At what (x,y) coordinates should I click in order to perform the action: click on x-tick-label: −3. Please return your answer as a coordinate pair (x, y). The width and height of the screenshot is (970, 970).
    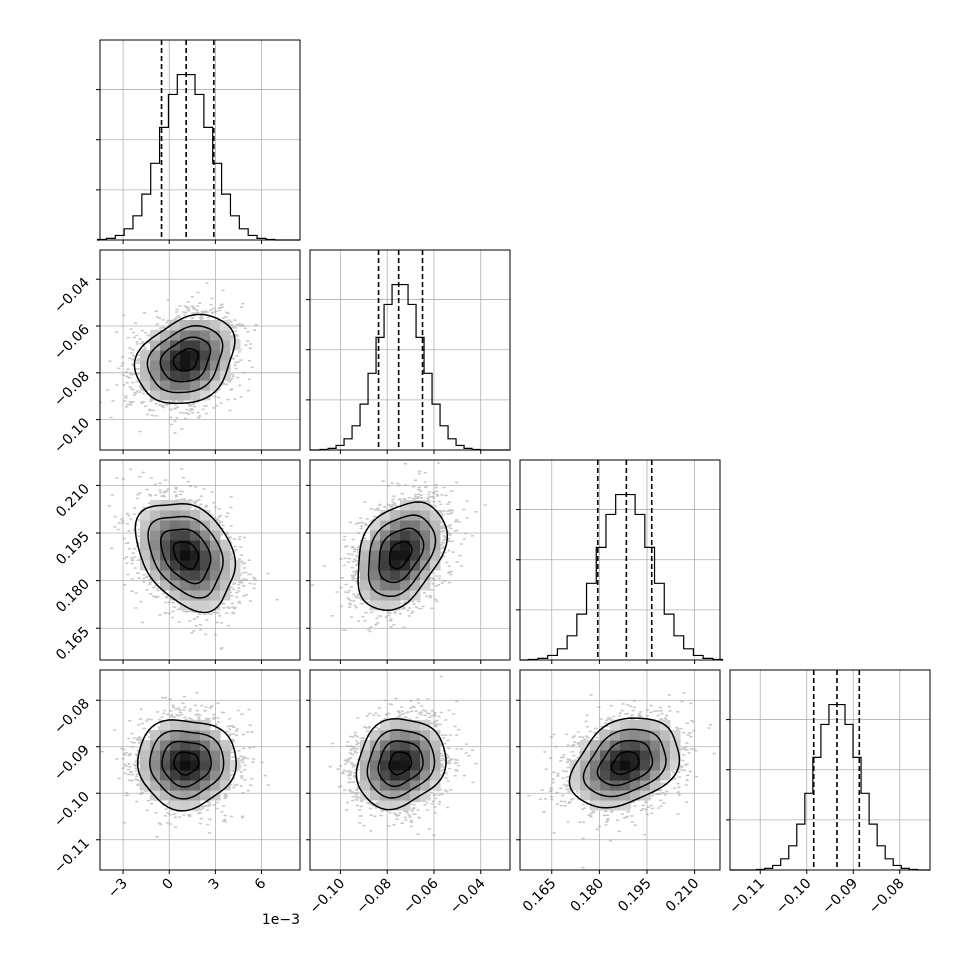
    Looking at the image, I should click on (118, 889).